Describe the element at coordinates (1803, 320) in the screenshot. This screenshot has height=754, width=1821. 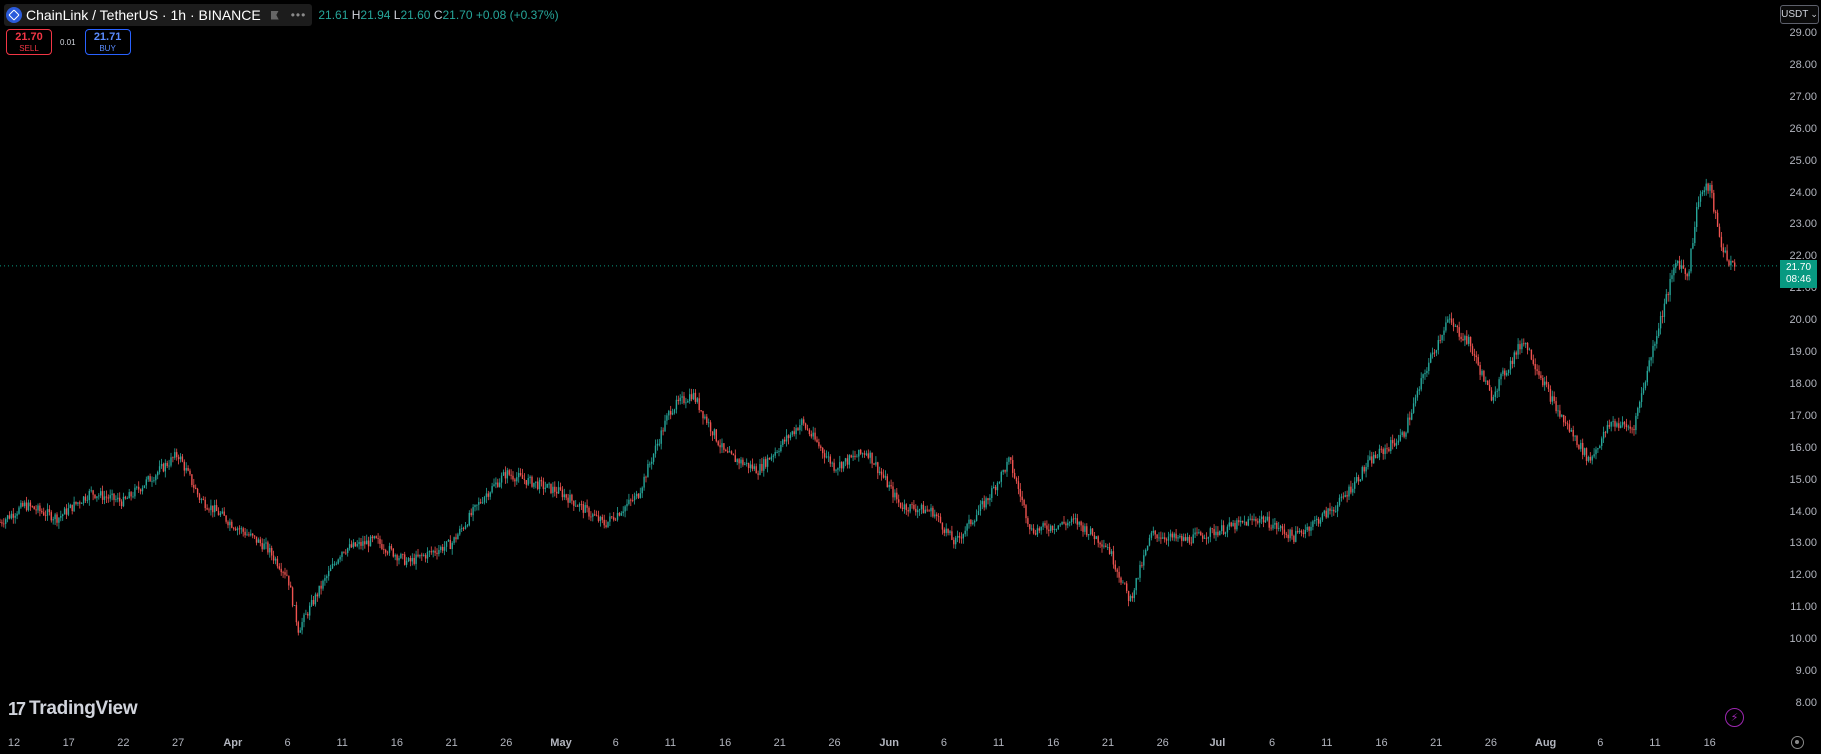
I see `price-axis-label: 20.00` at that location.